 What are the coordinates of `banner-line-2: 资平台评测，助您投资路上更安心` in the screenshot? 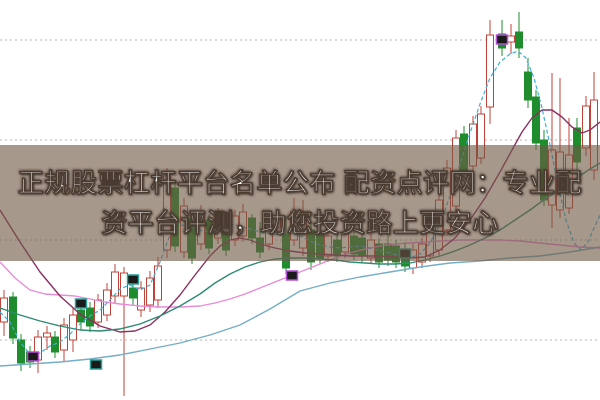 It's located at (300, 222).